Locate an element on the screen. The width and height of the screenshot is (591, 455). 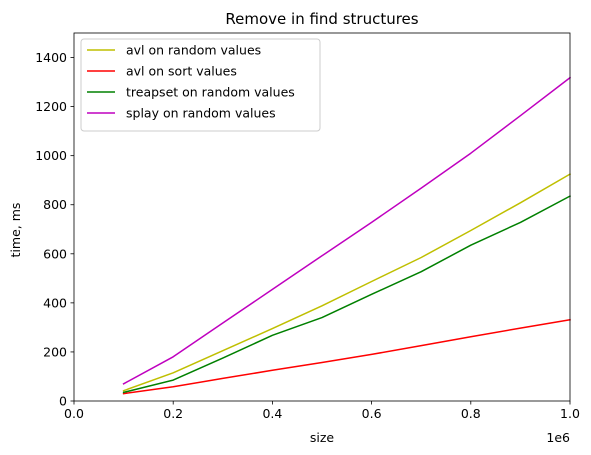
x-tick-label-1: 0.2 is located at coordinates (173, 413).